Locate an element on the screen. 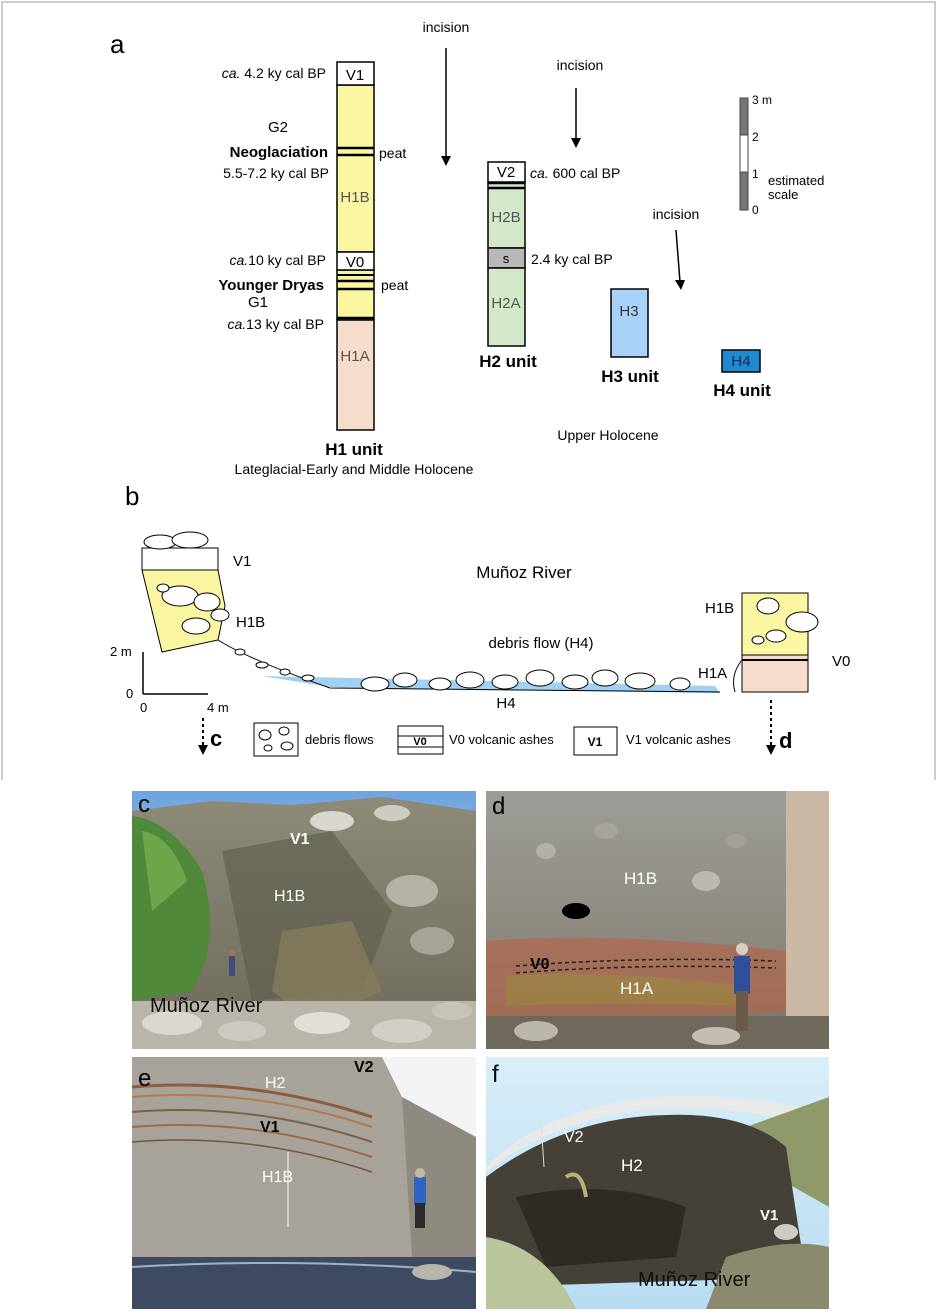 The width and height of the screenshot is (937, 1316). photo-f-letter: f is located at coordinates (495, 1074).